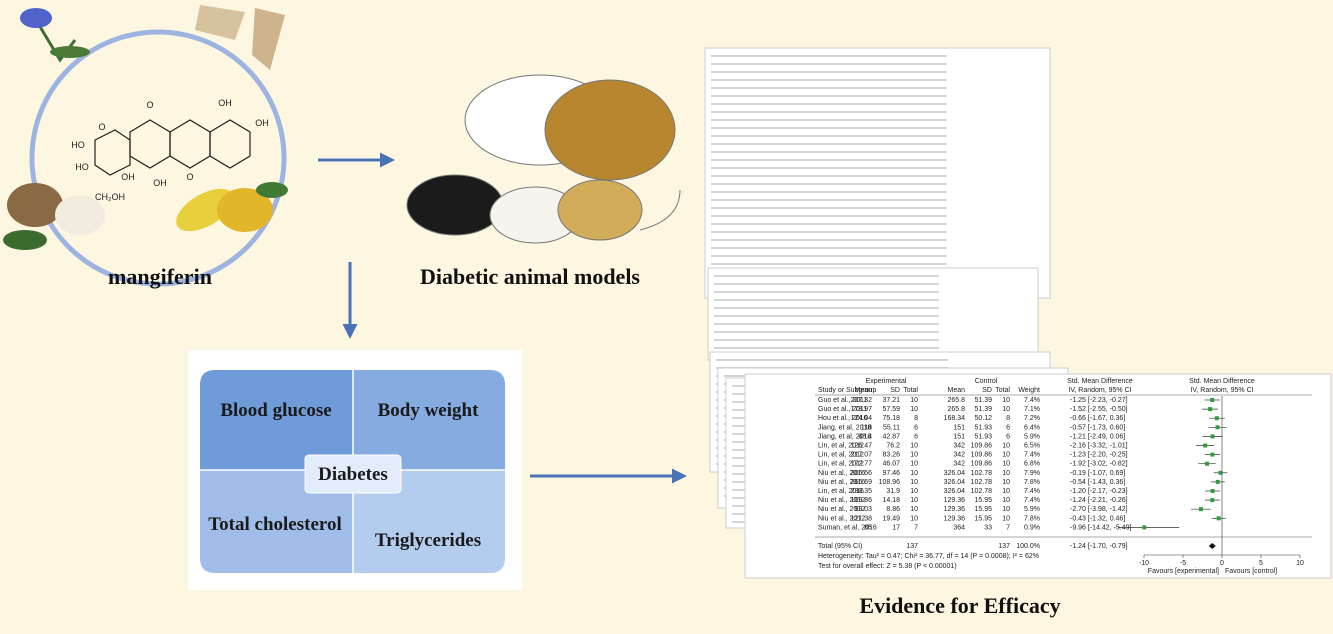 The image size is (1333, 634). I want to click on center-label: Diabetes, so click(353, 474).